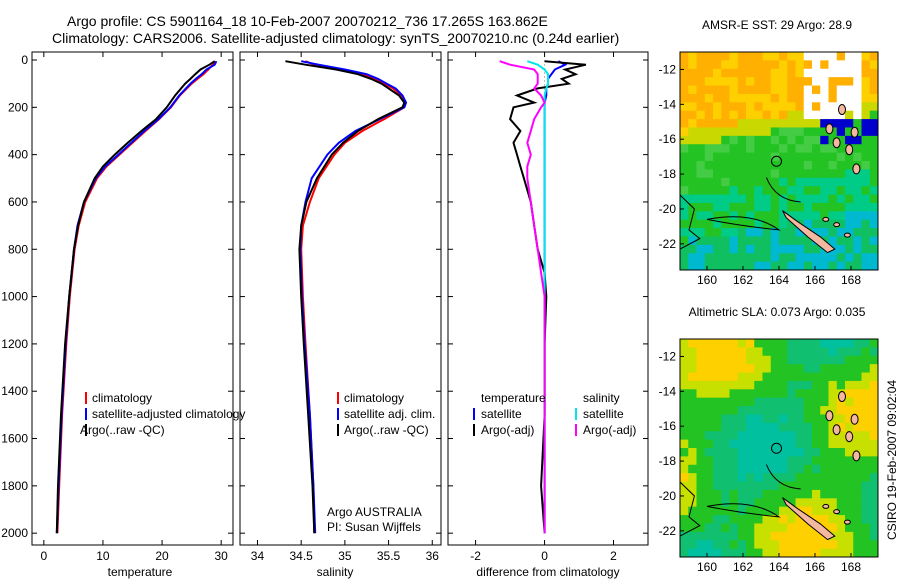 Image resolution: width=900 pixels, height=580 pixels. I want to click on credit-pi: PI: Susan Wijffels, so click(374, 527).